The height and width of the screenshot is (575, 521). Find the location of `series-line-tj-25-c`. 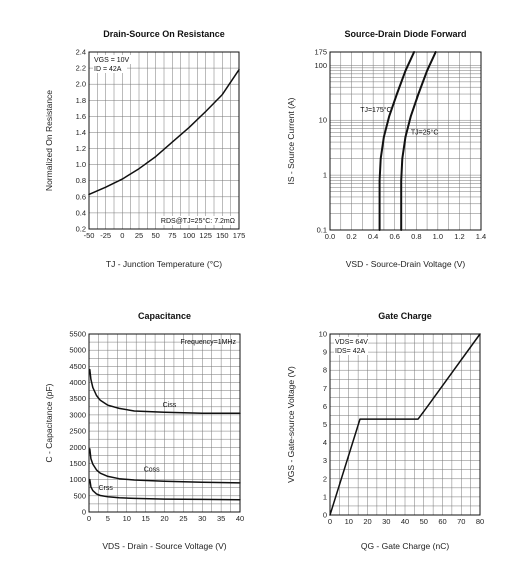

series-line-tj-25-c is located at coordinates (418, 141).